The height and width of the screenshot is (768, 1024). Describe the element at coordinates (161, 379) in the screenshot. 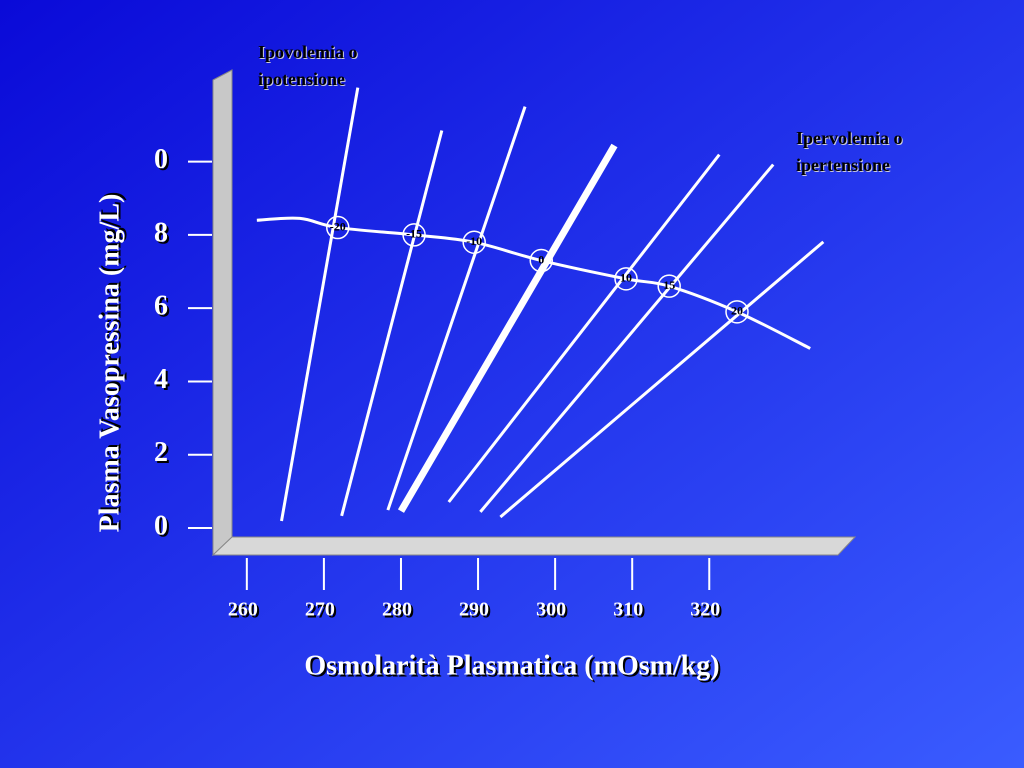

I see `y-tick-label: 4` at that location.